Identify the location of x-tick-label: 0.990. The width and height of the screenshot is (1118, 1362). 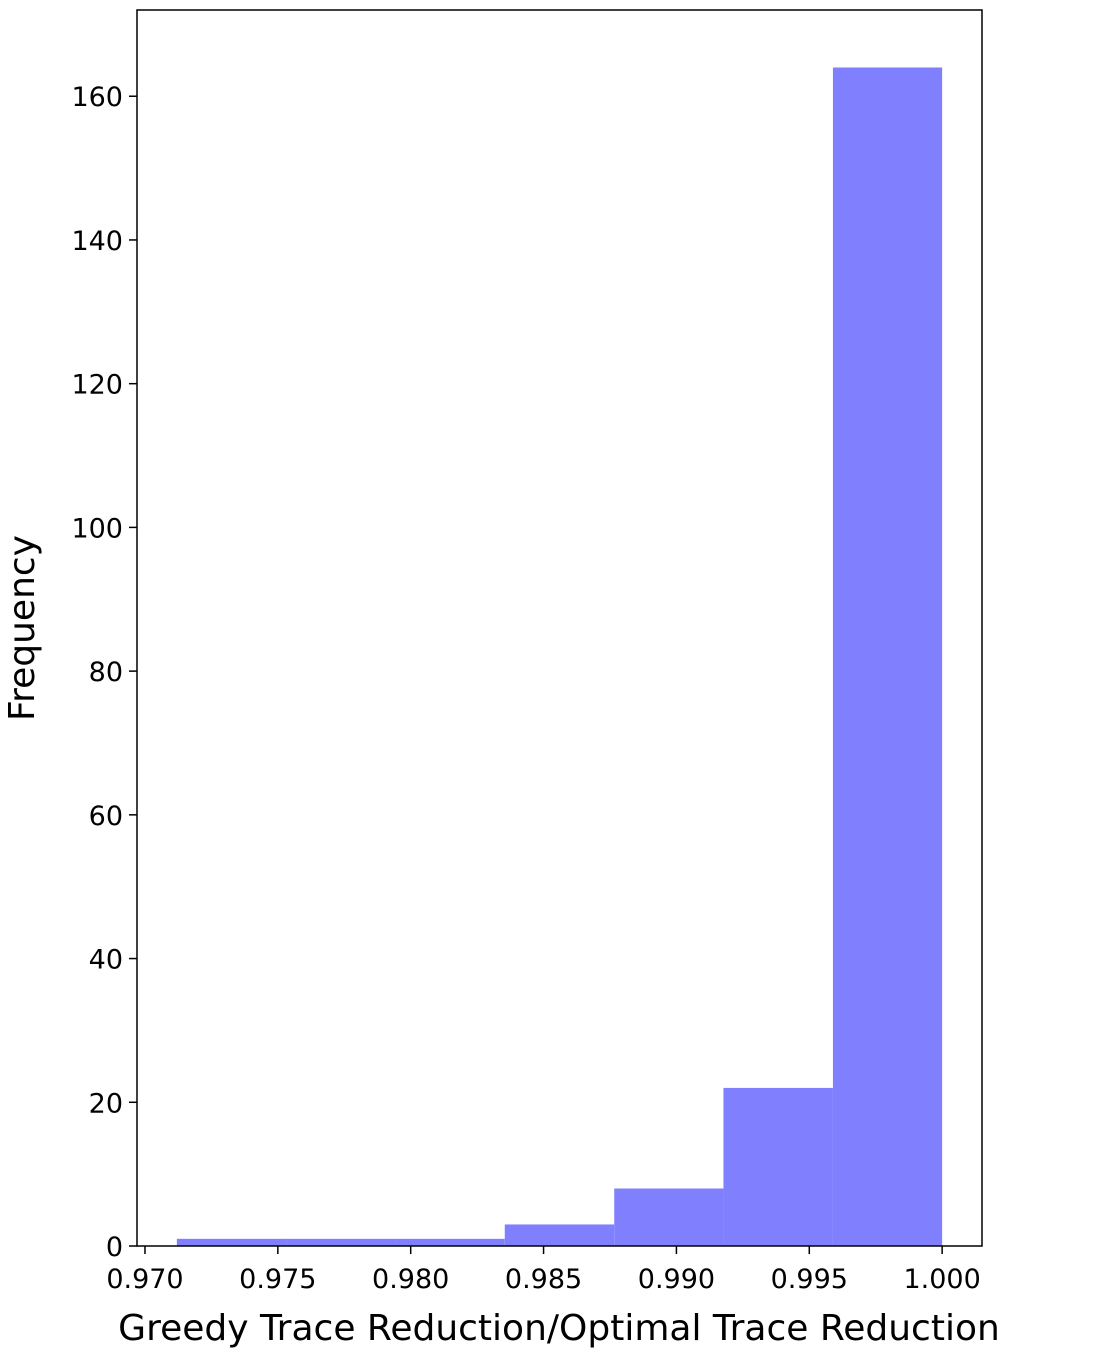
(676, 1279).